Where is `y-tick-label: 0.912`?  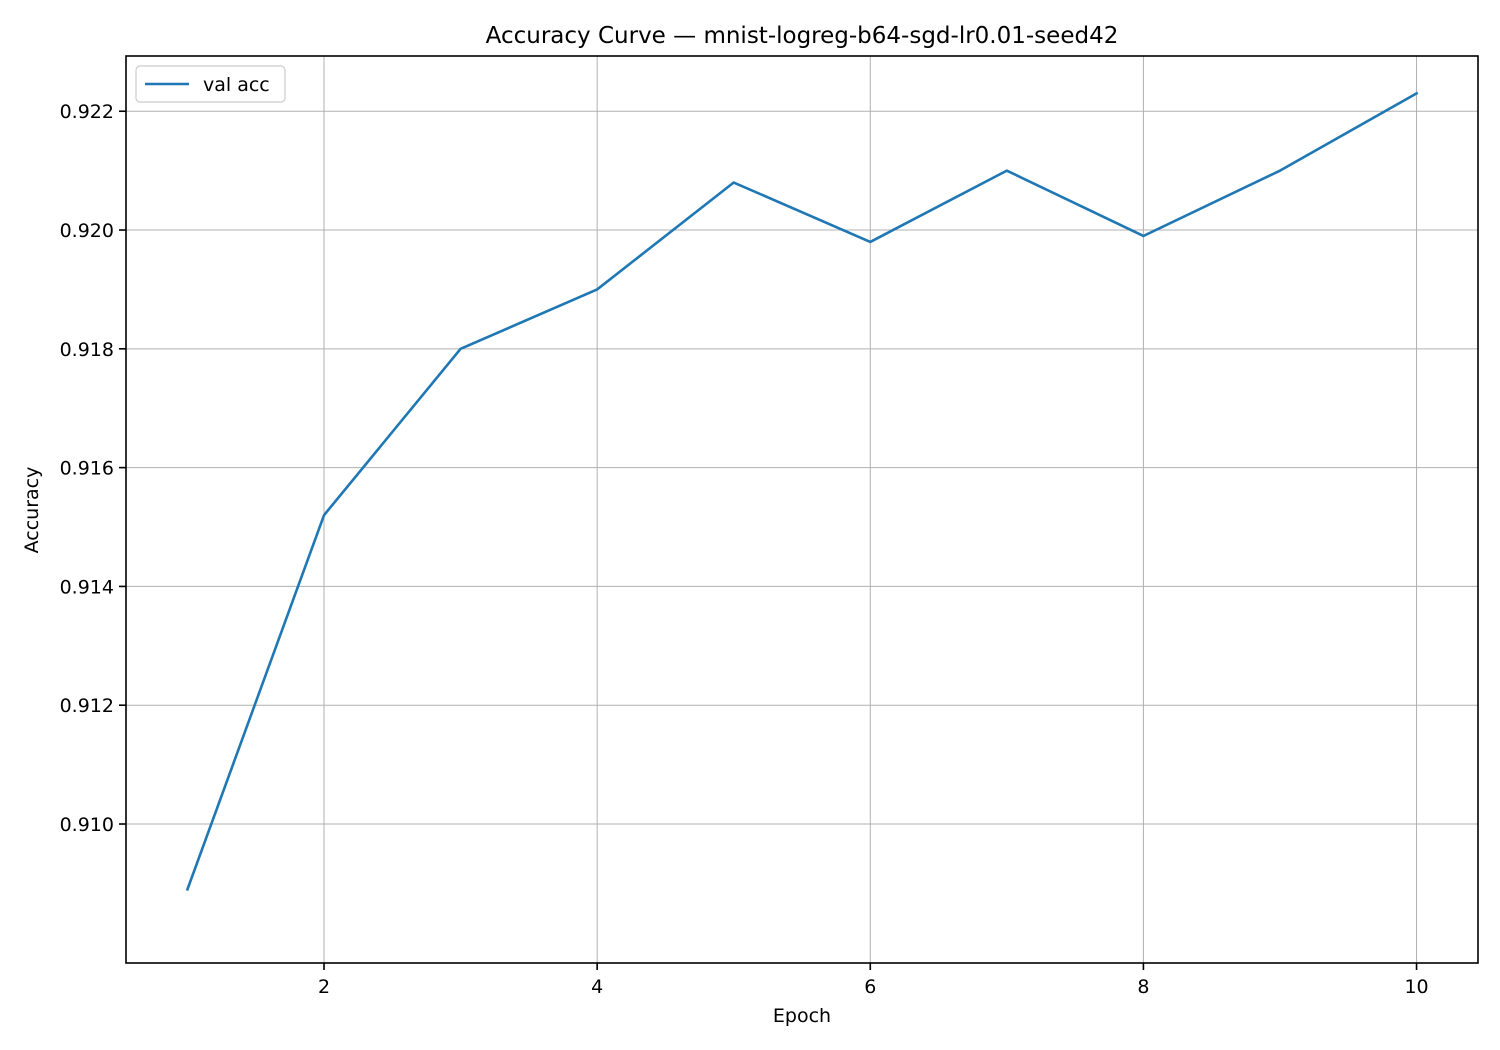 y-tick-label: 0.912 is located at coordinates (87, 706).